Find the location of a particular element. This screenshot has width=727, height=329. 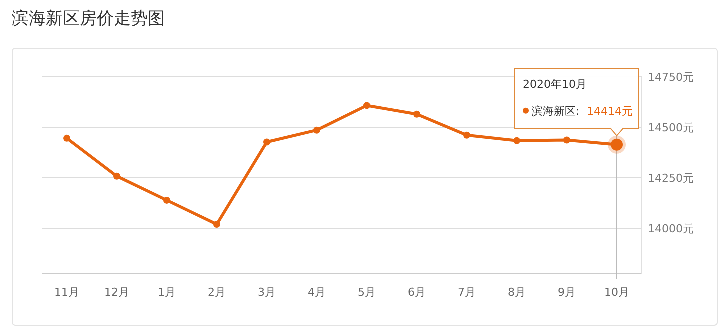

chart-title: 滨海新区房价走势图 is located at coordinates (88, 19).